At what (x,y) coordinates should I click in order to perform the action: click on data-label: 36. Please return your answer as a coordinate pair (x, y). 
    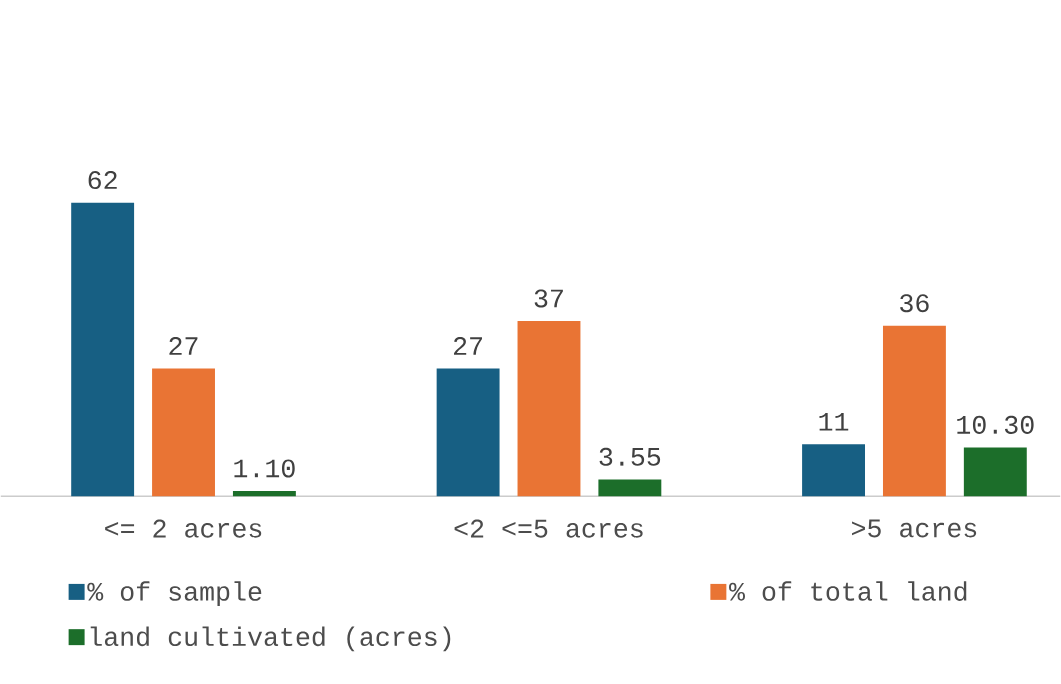
    Looking at the image, I should click on (914, 303).